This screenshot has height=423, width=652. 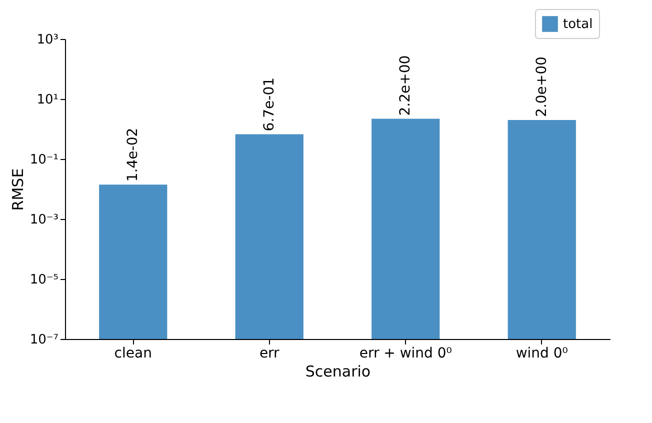 I want to click on y-tick-label: 10⁻⁵, so click(x=44, y=280).